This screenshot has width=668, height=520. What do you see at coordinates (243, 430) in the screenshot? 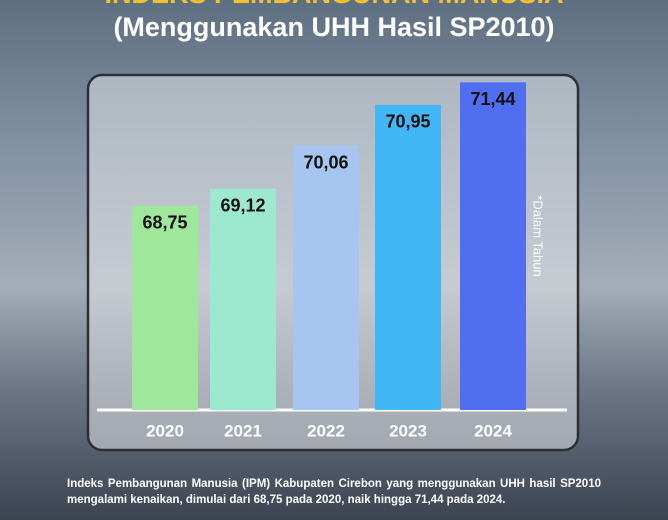
I see `x-tick-label: 2021` at bounding box center [243, 430].